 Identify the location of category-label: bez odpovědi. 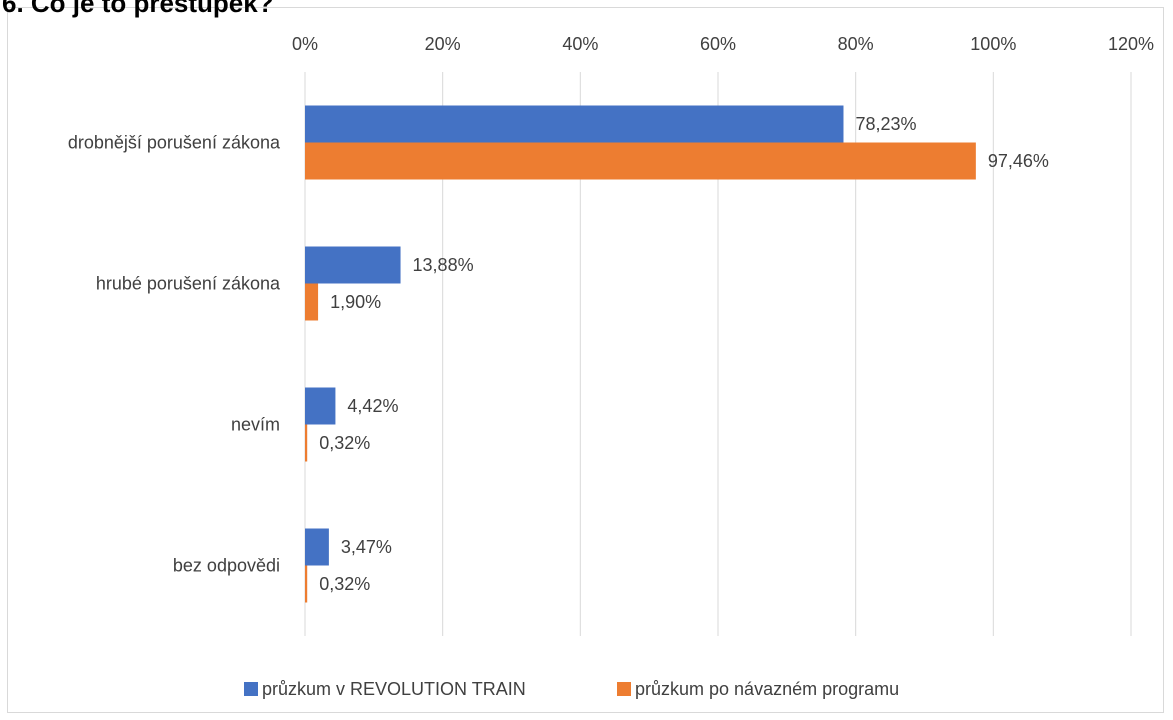
(226, 566).